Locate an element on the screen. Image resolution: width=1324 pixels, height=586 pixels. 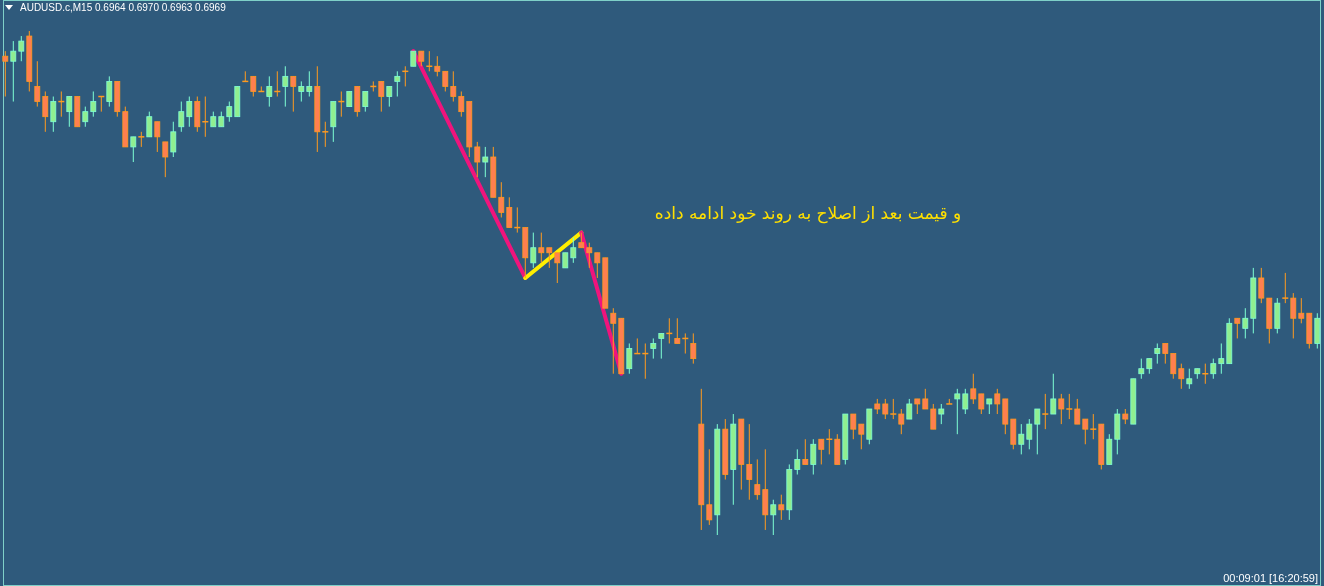
text: 00:09:01 [16:20:59] is located at coordinates (1270, 578).